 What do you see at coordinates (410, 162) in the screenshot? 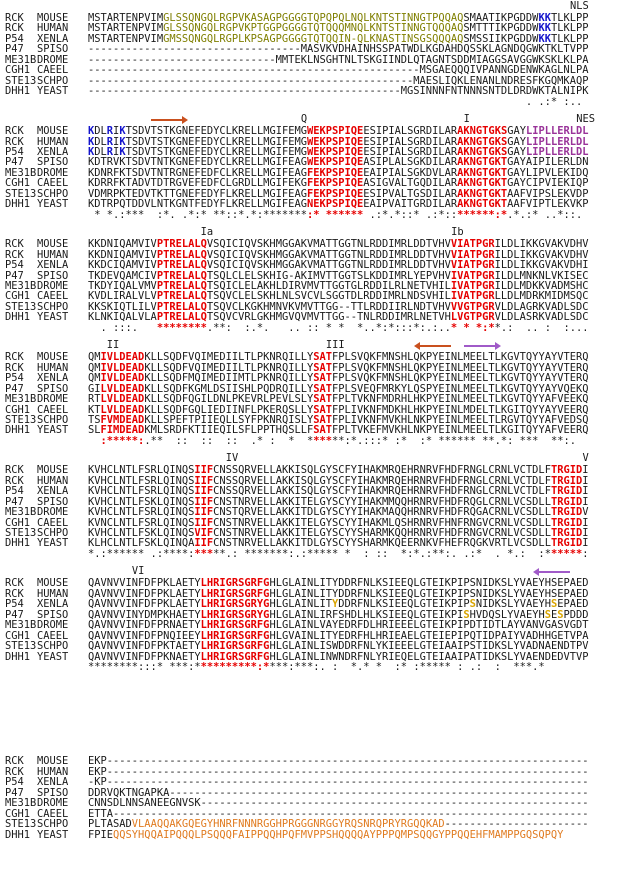
I see `sequence-segment: ASIPLALSGKDILAR` at bounding box center [410, 162].